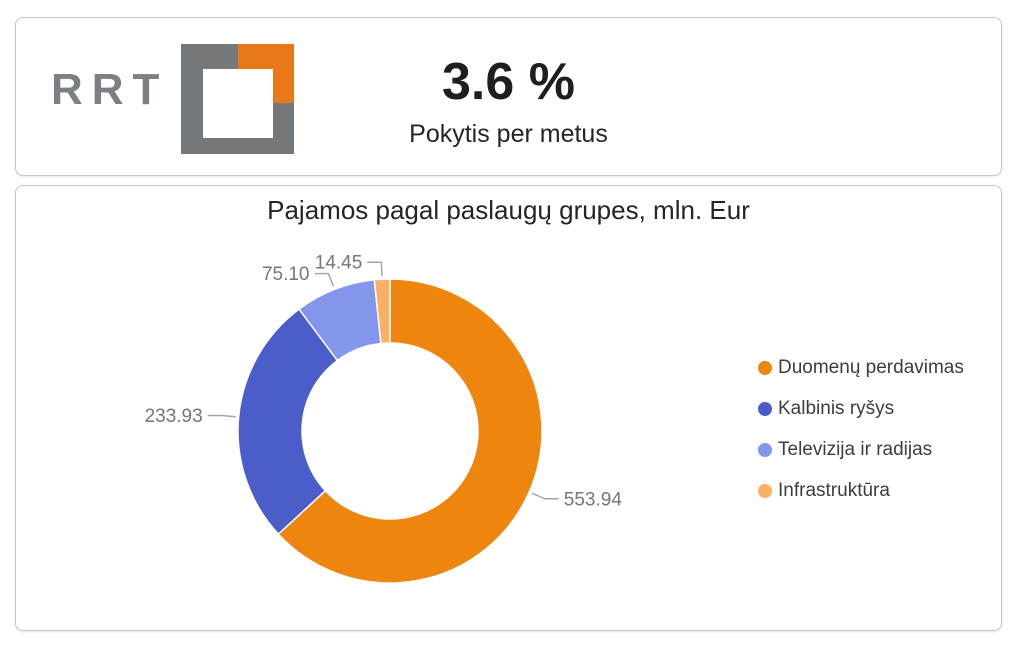 The height and width of the screenshot is (649, 1024). I want to click on slice-value-label-2: 75.10, so click(286, 274).